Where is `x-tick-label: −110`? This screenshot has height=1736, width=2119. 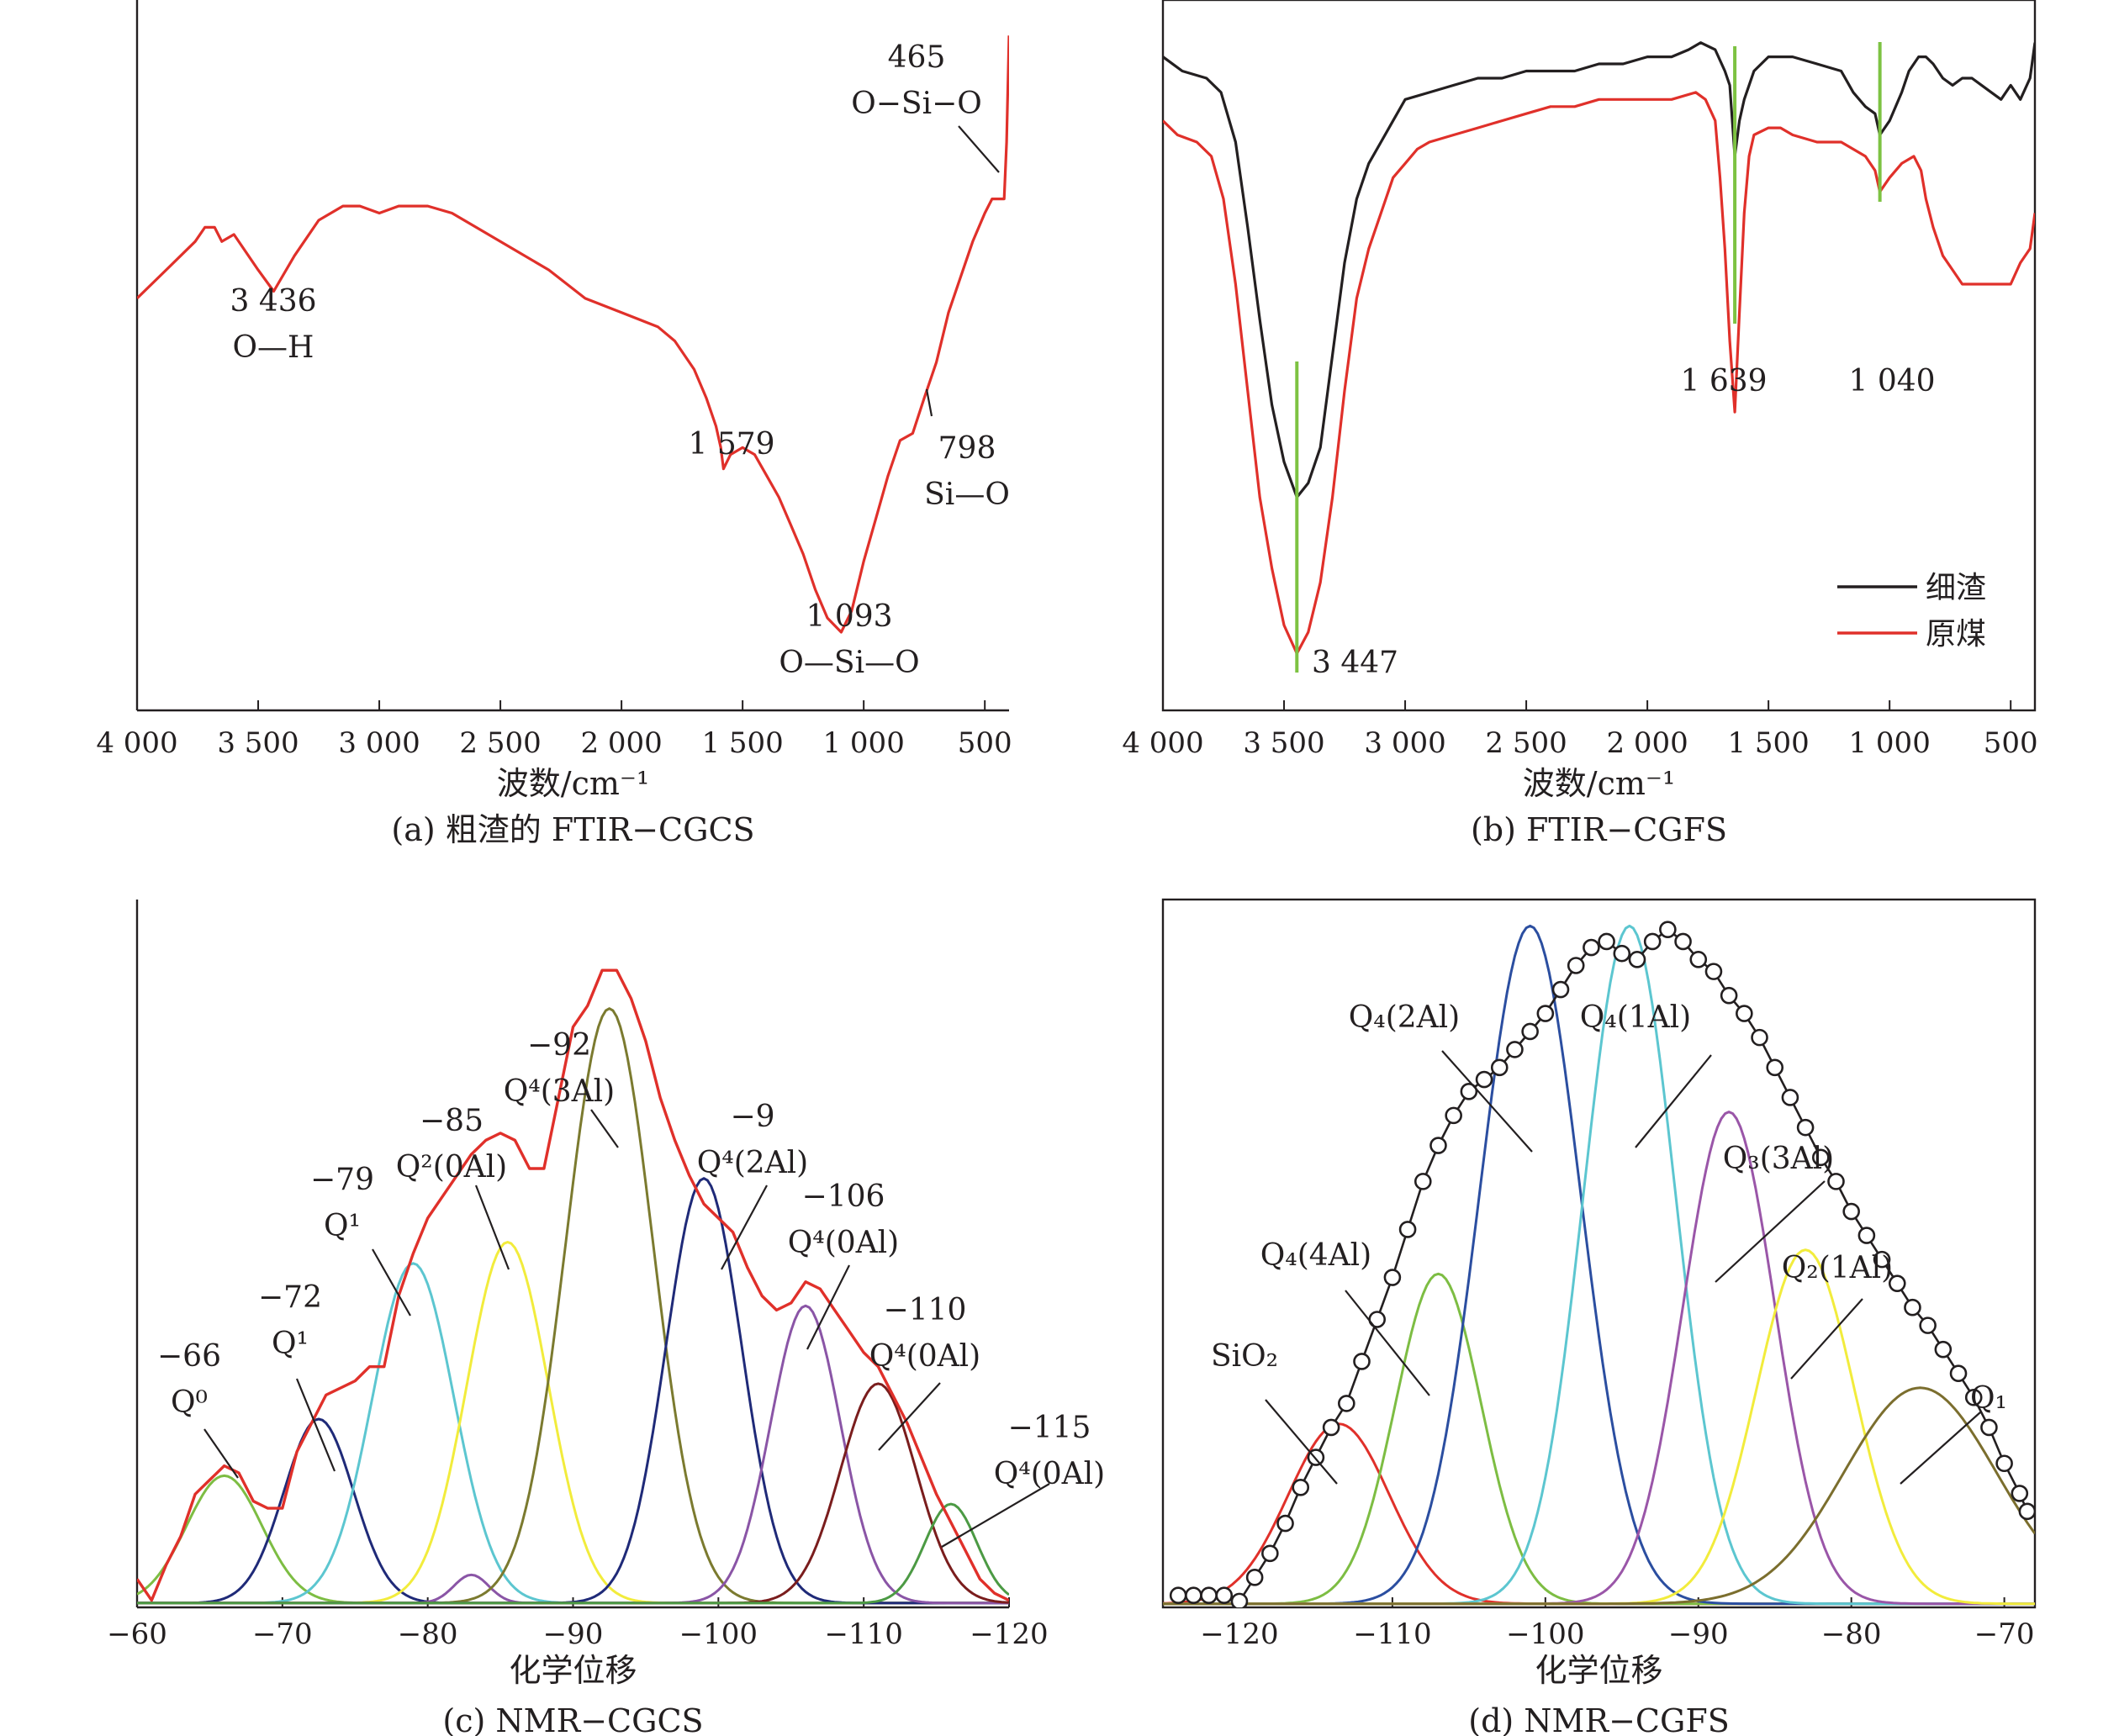 x-tick-label: −110 is located at coordinates (863, 1634).